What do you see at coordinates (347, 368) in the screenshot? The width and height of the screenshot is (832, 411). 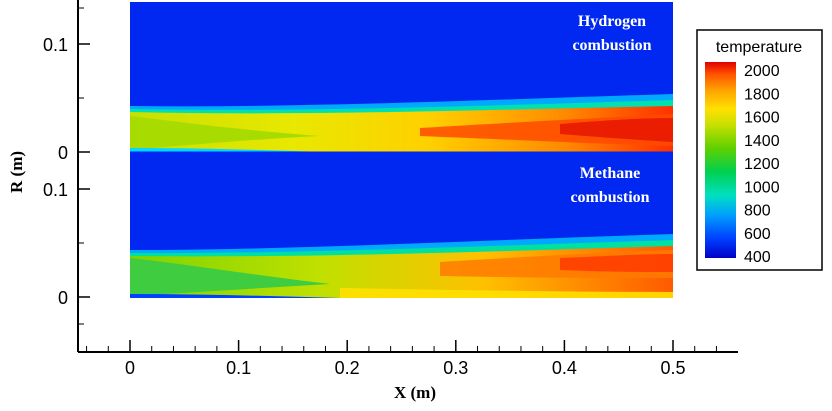 I see `x-tick-label: 0.2` at bounding box center [347, 368].